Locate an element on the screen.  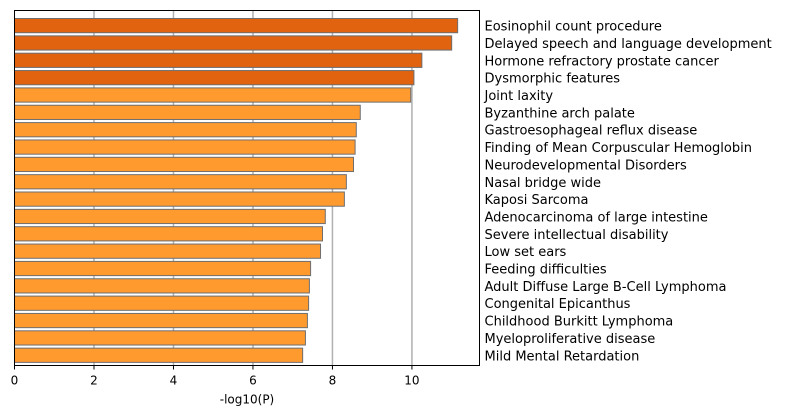
x-tick-label: 4 is located at coordinates (174, 381).